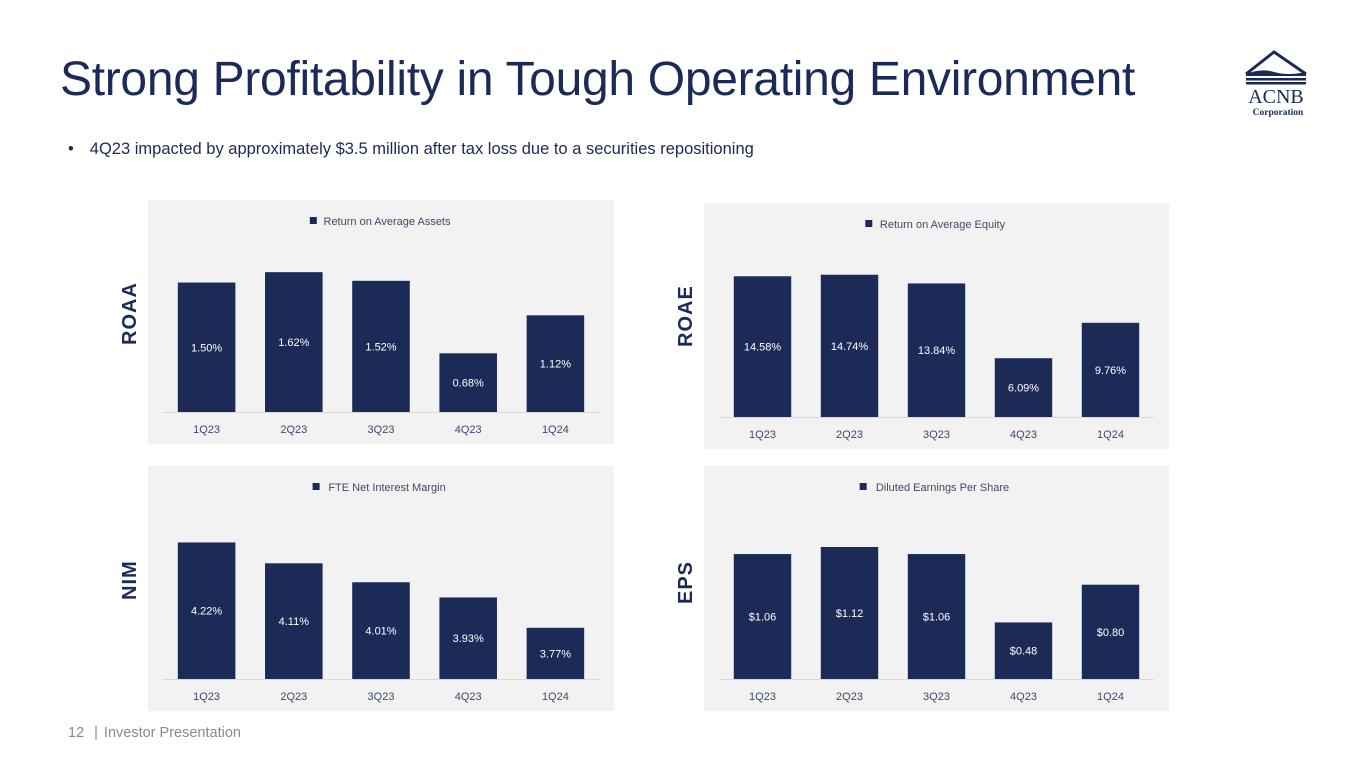 The width and height of the screenshot is (1365, 768). I want to click on data-label: $0.80, so click(1111, 633).